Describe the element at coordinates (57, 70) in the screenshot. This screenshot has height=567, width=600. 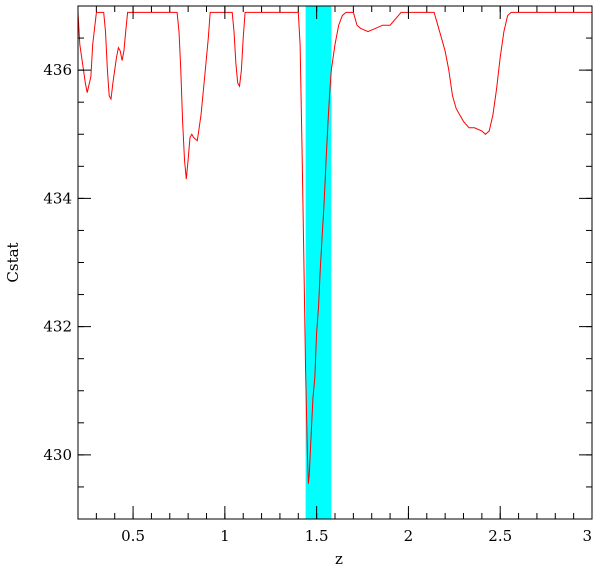
I see `y-tick-label: 436` at that location.